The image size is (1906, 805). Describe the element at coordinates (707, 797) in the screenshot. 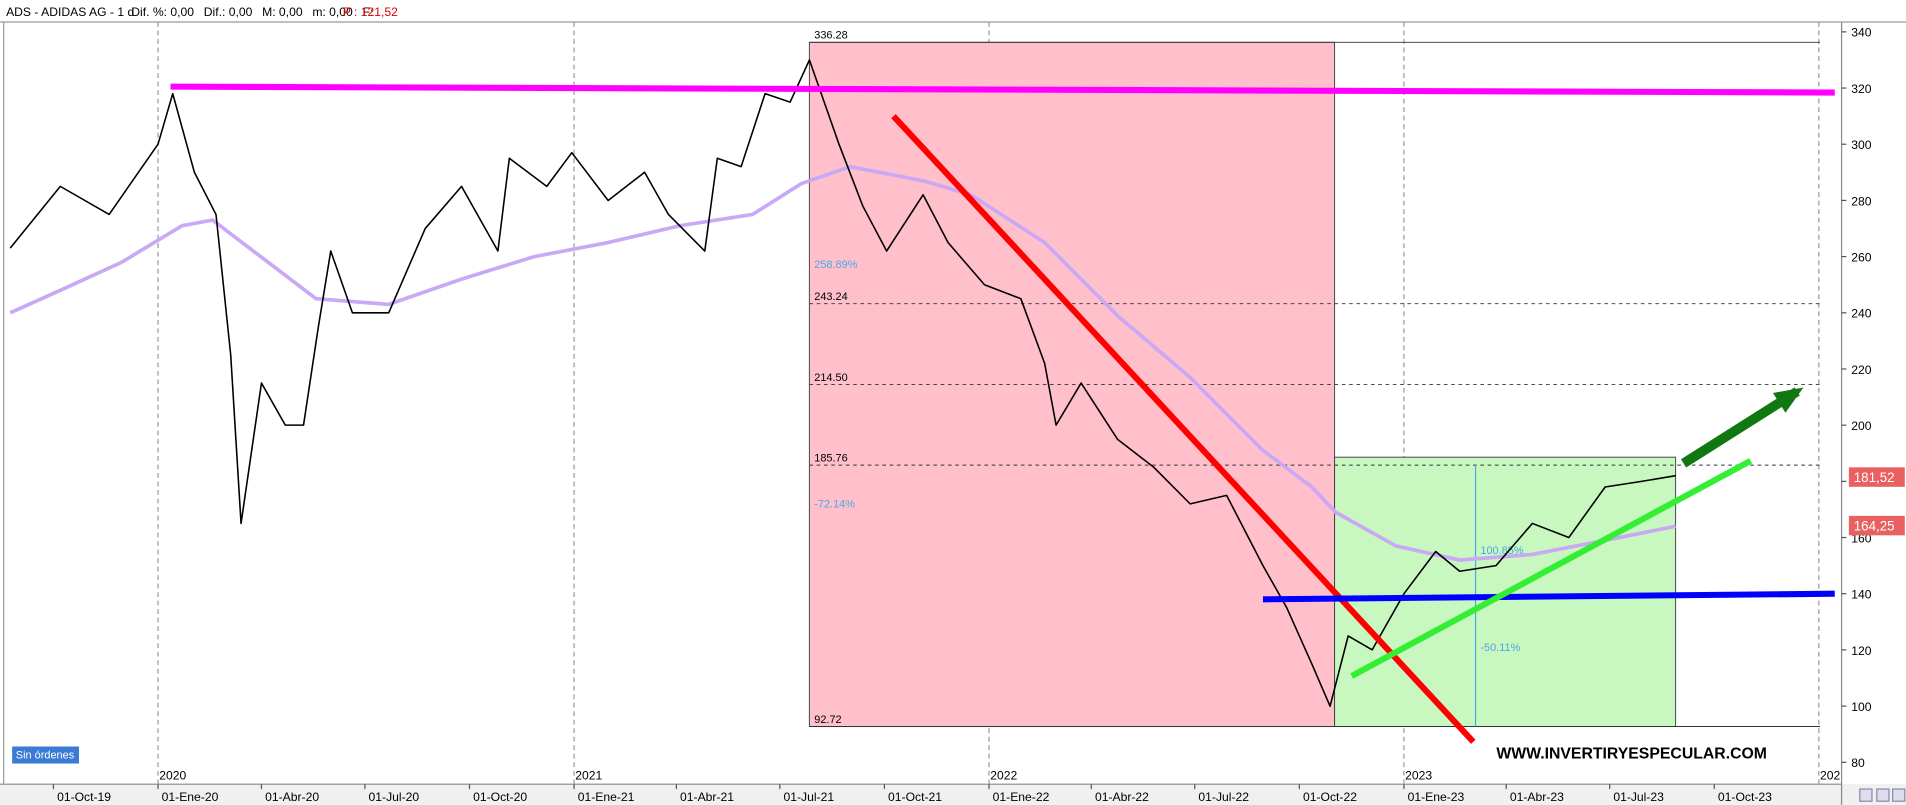

I see `x-tick-label: 01-Abr-21` at that location.